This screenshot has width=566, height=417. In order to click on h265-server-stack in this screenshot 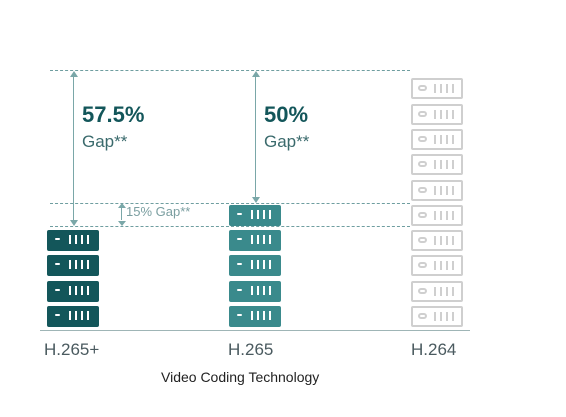, I will do `click(255, 208)`.